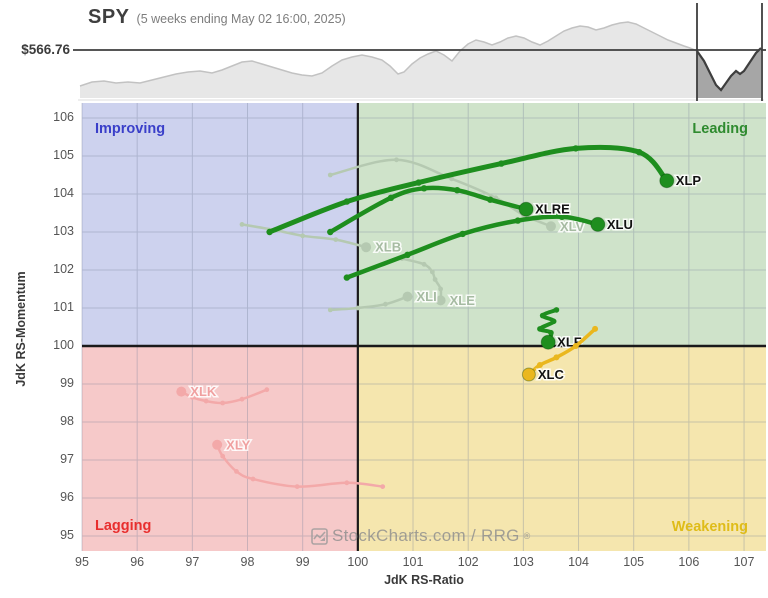  Describe the element at coordinates (440, 300) in the screenshot. I see `trail-head-XLE` at that location.